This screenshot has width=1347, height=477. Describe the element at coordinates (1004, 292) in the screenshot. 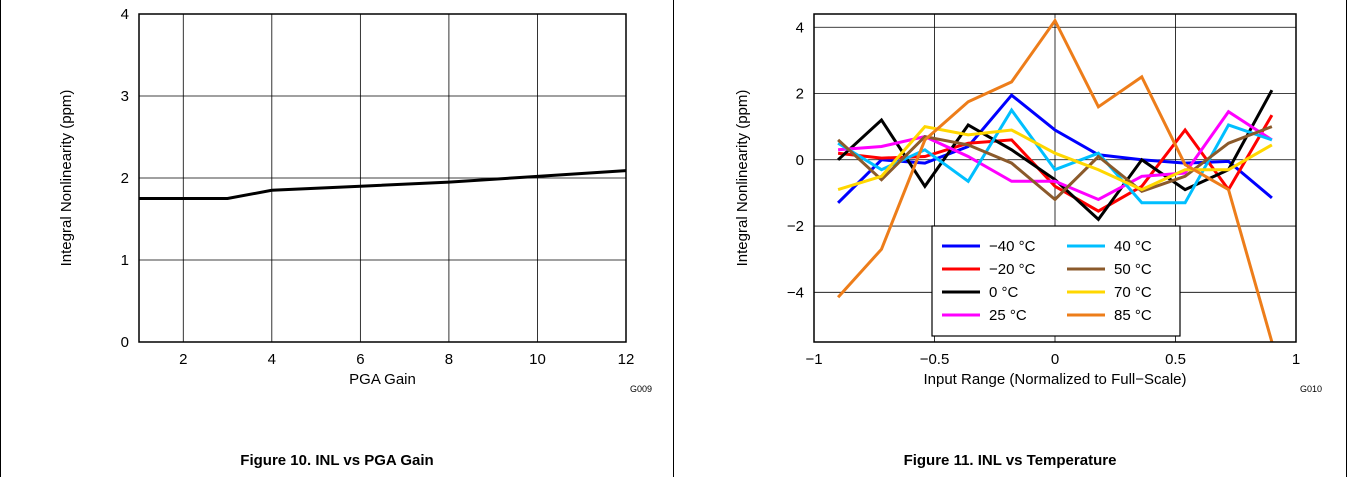

I see `legend-label-2: 0 °C` at that location.